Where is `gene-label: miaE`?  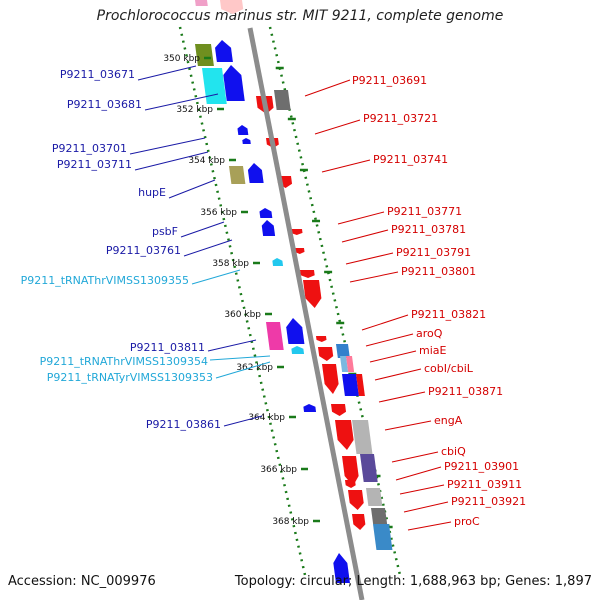
gene-label: miaE is located at coordinates (433, 350).